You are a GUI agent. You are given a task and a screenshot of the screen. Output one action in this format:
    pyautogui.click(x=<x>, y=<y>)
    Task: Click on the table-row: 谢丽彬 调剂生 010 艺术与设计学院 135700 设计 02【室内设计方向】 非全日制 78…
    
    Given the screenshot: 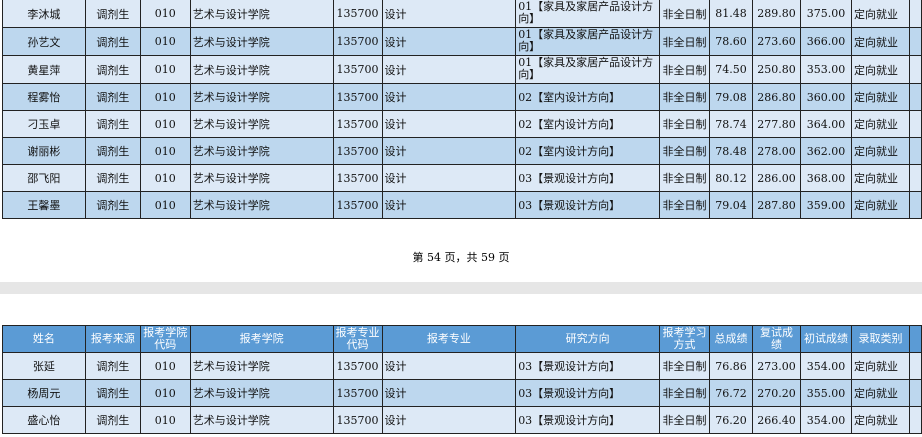 What is the action you would take?
    pyautogui.click(x=462, y=151)
    